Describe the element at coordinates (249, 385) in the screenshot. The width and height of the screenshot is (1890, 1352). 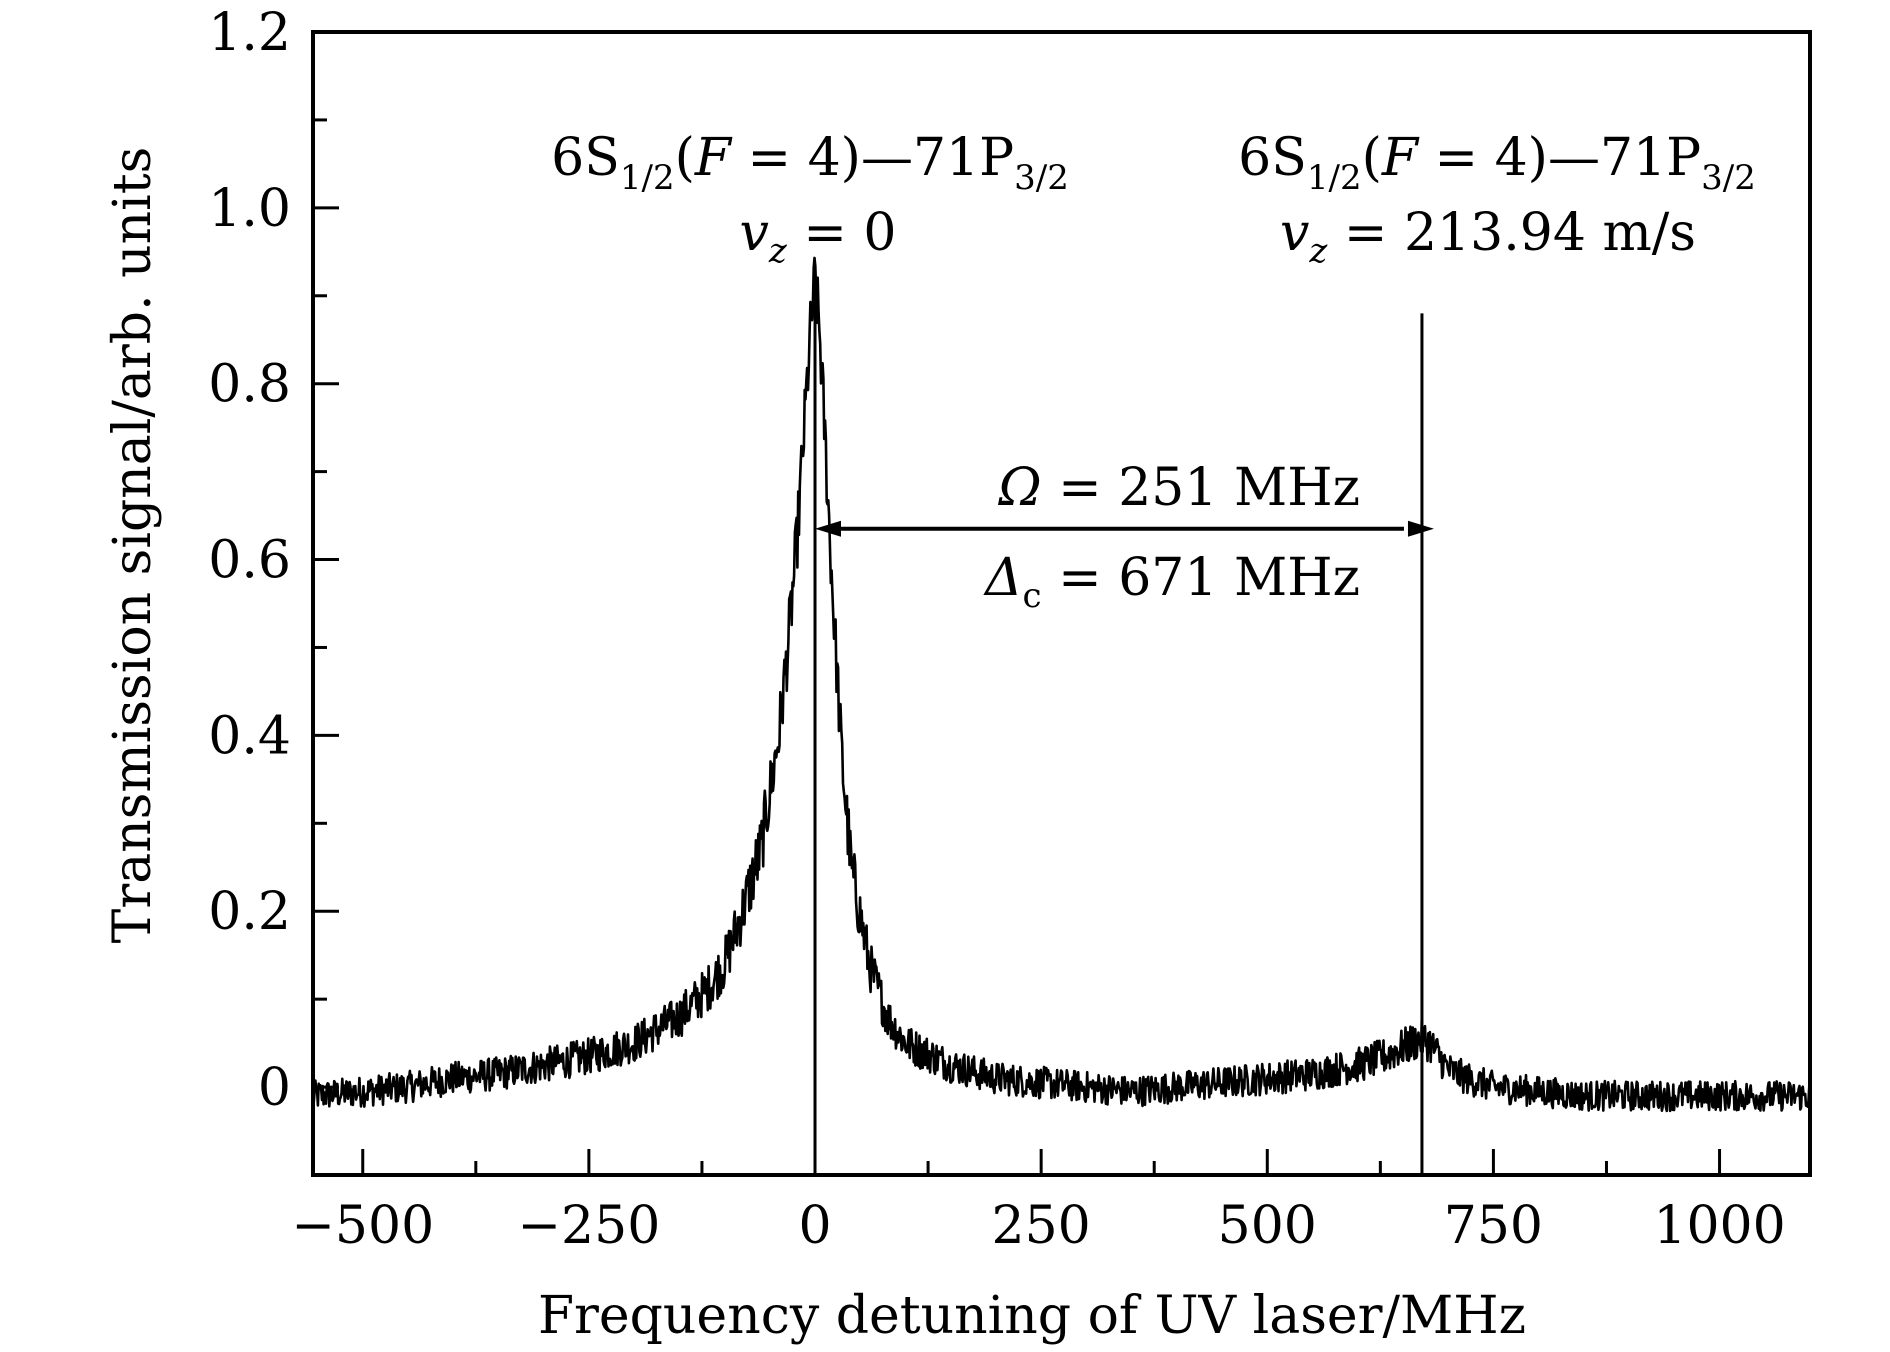
I see `y-tick-label-4: 0.8` at that location.